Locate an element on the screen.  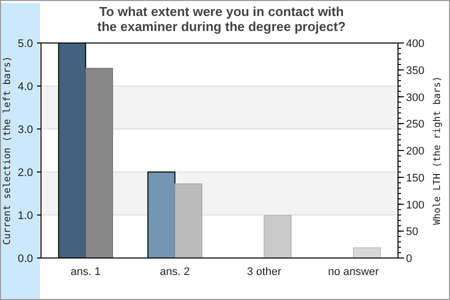
y-tick-label: 4.0 is located at coordinates (25, 87).